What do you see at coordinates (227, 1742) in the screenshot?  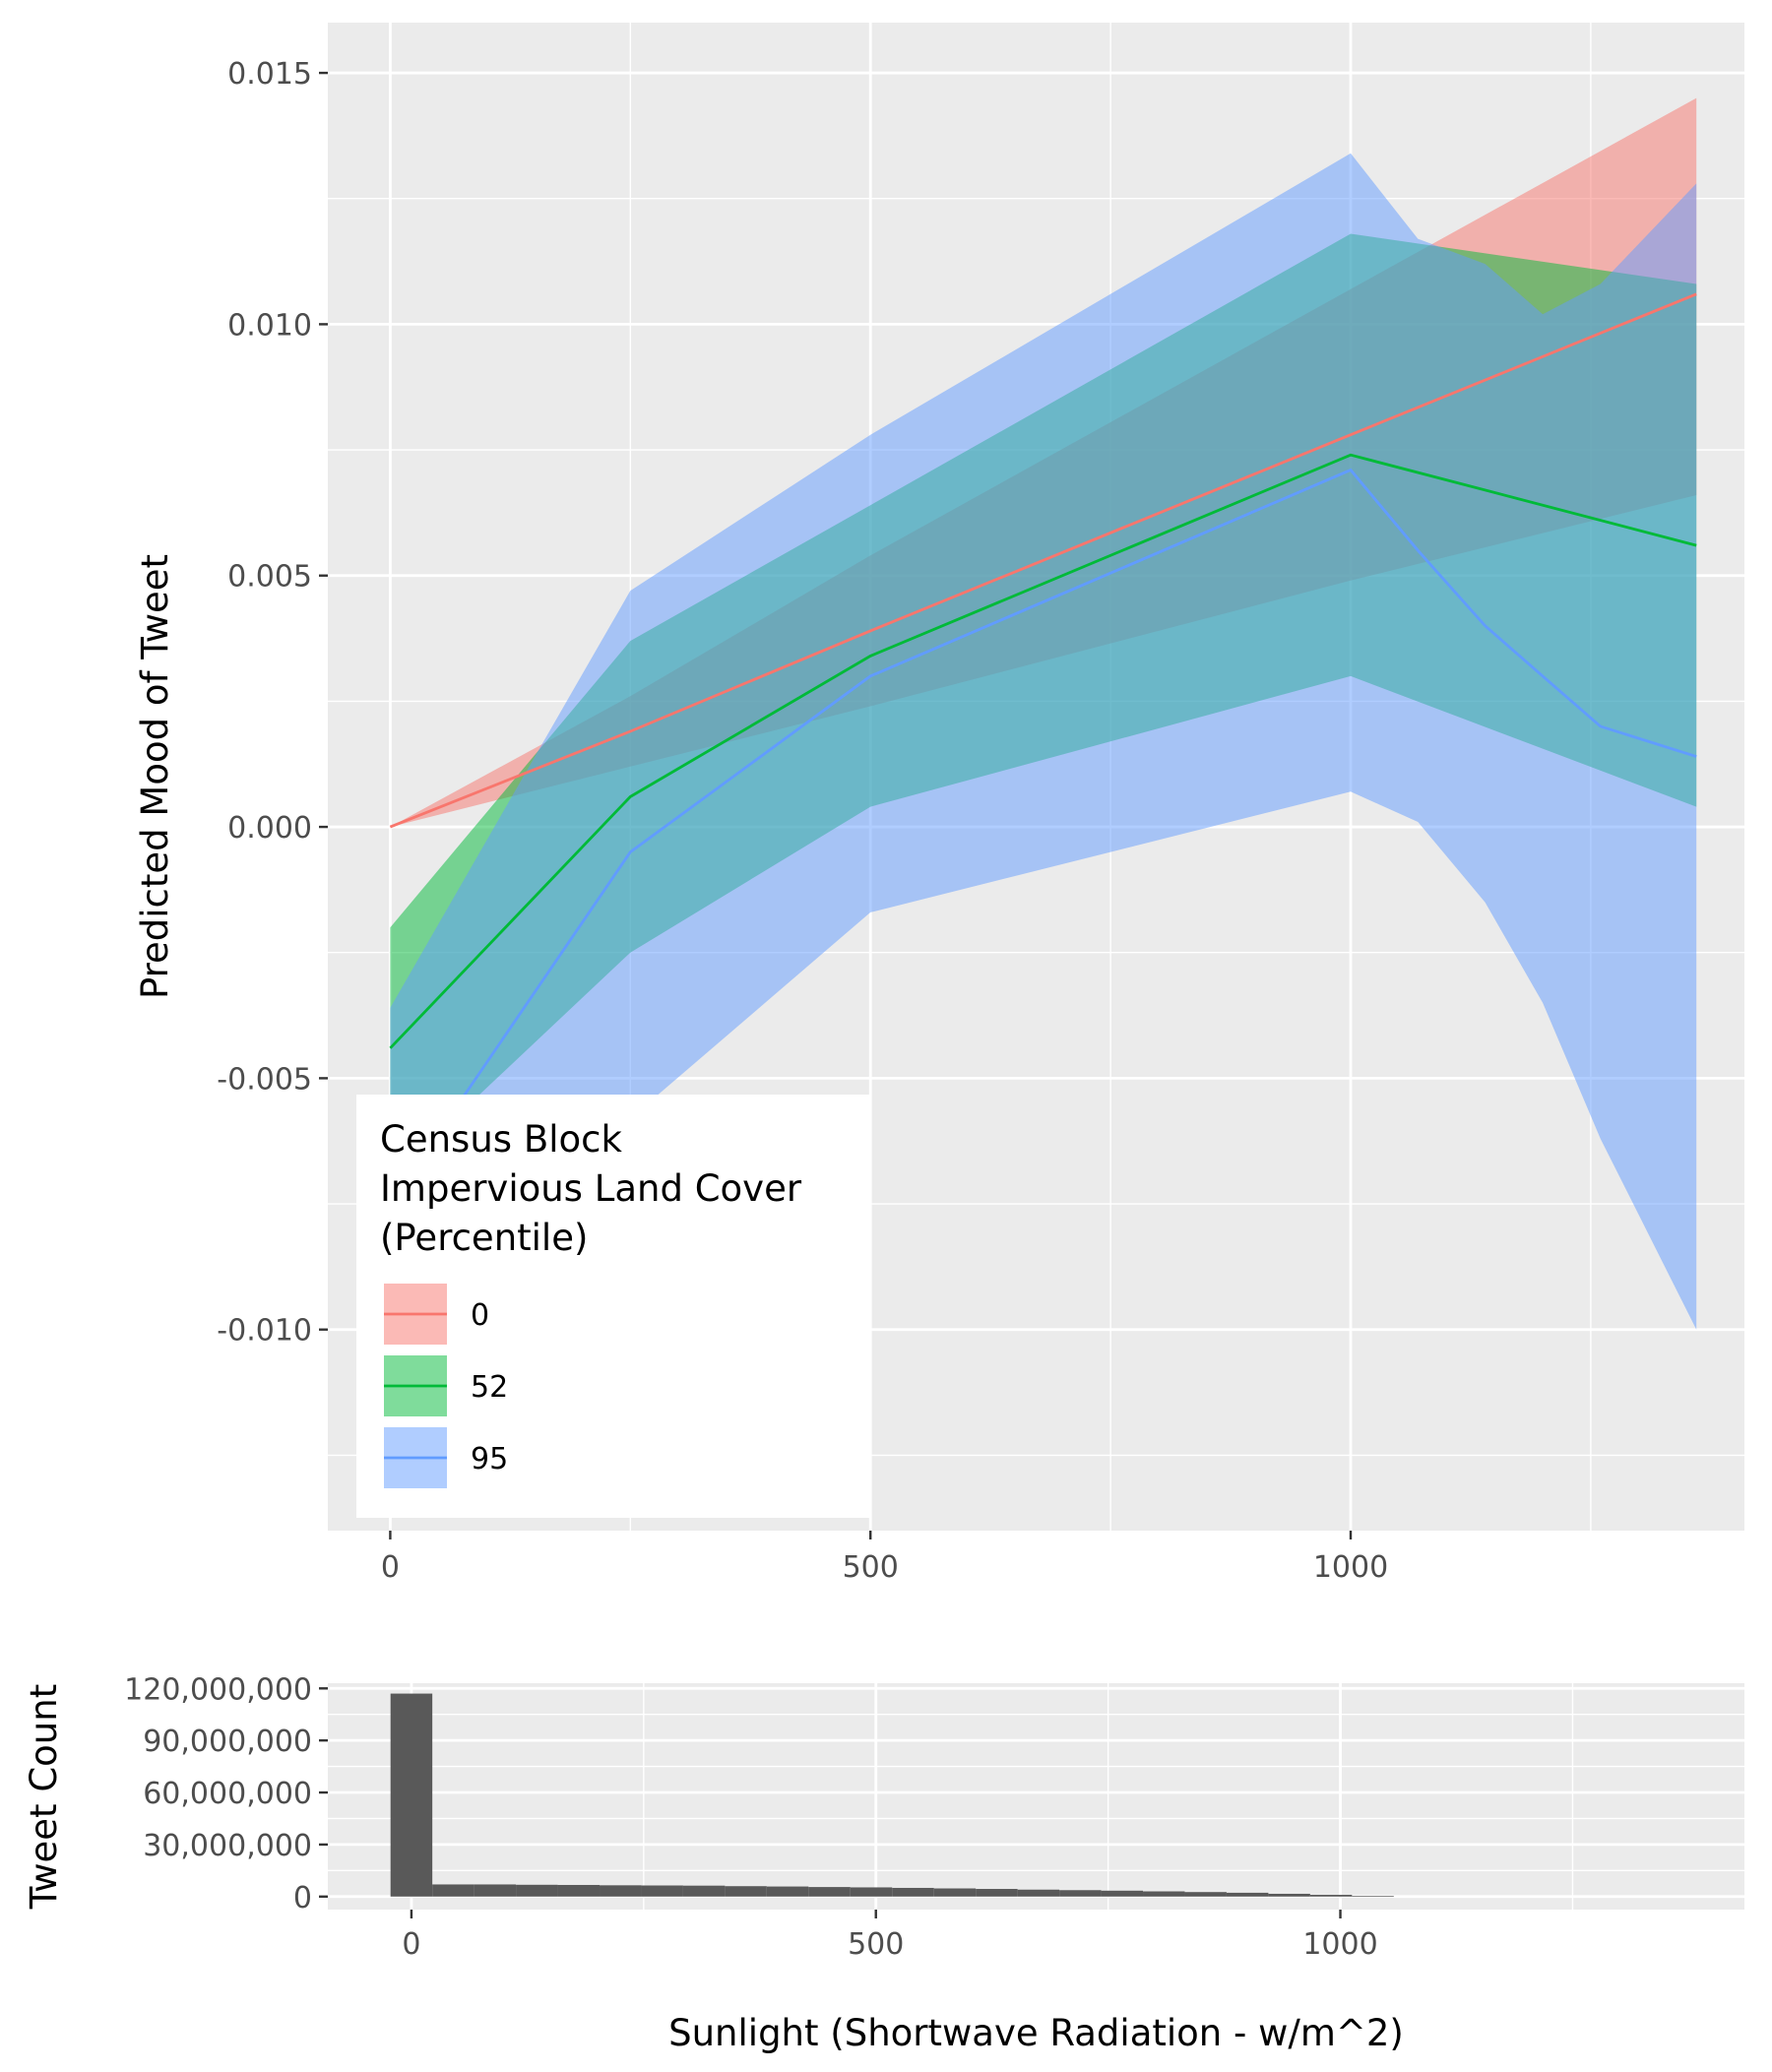 I see `y-tick-label: 90,000,000` at bounding box center [227, 1742].